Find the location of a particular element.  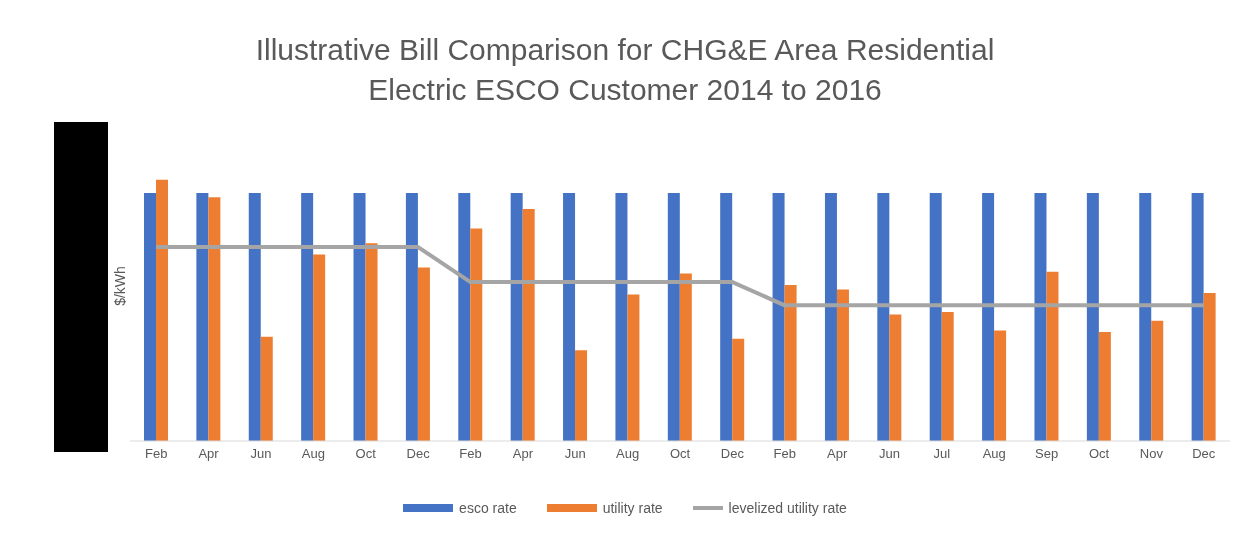

x-tick-label: Sep is located at coordinates (1047, 454).